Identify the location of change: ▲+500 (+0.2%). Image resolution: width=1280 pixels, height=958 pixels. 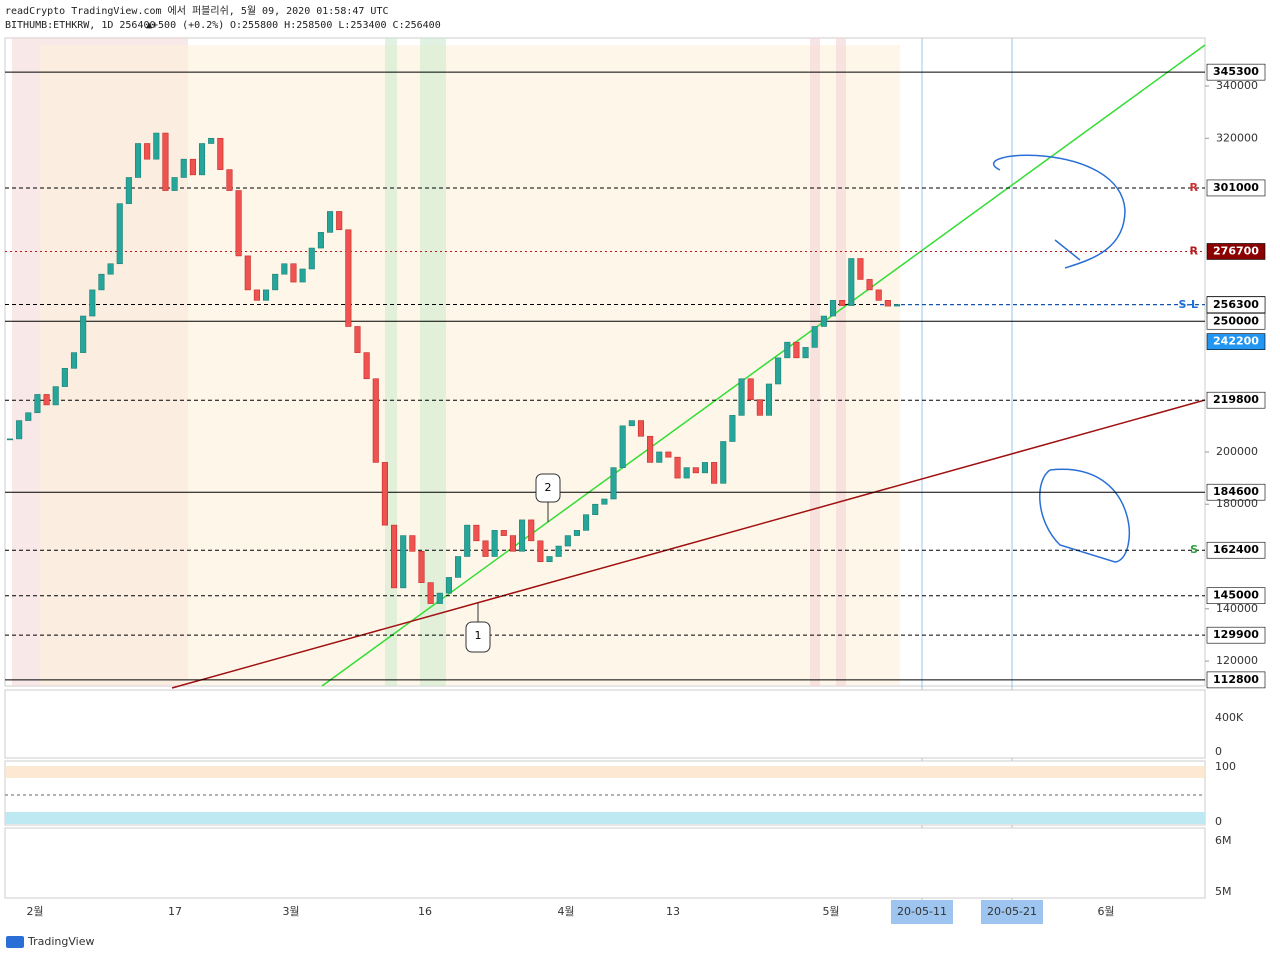
(185, 25).